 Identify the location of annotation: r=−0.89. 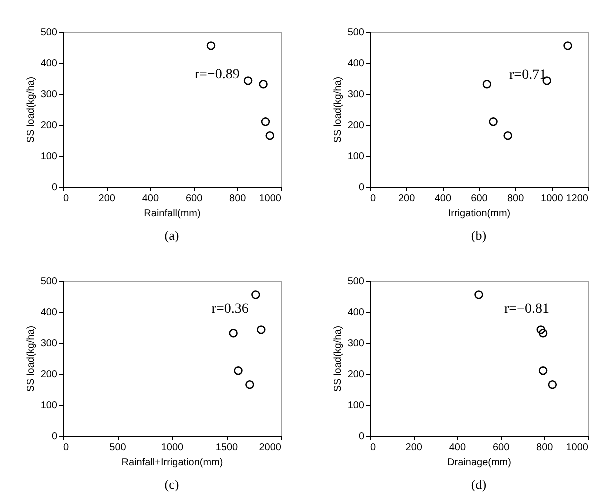
(217, 74).